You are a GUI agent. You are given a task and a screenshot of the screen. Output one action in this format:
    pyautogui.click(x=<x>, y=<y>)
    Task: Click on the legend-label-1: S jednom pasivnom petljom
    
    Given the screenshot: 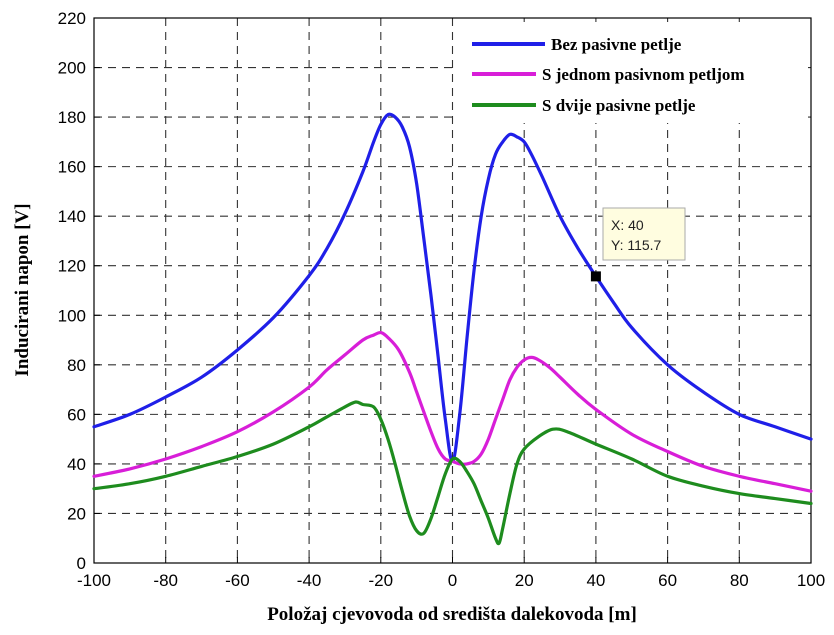 What is the action you would take?
    pyautogui.click(x=643, y=74)
    